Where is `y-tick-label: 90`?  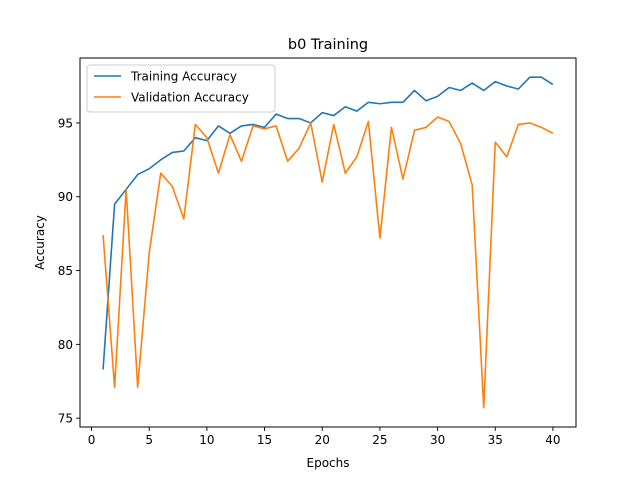
y-tick-label: 90 is located at coordinates (65, 197).